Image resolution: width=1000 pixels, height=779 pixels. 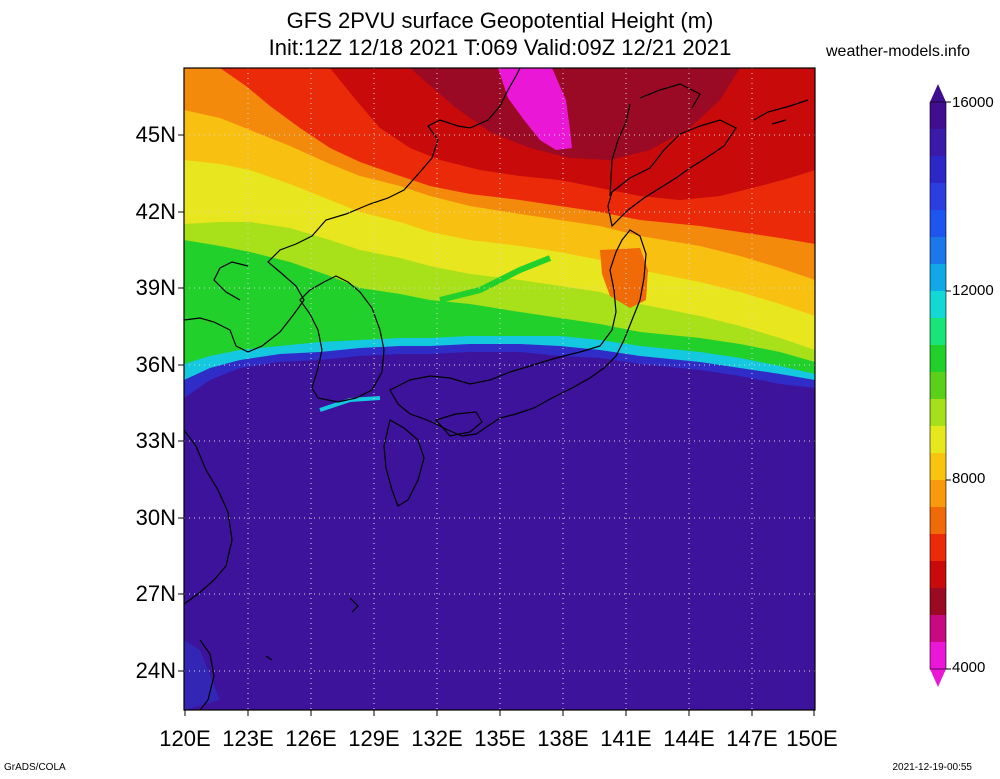 What do you see at coordinates (155, 517) in the screenshot?
I see `lat-label: 30N` at bounding box center [155, 517].